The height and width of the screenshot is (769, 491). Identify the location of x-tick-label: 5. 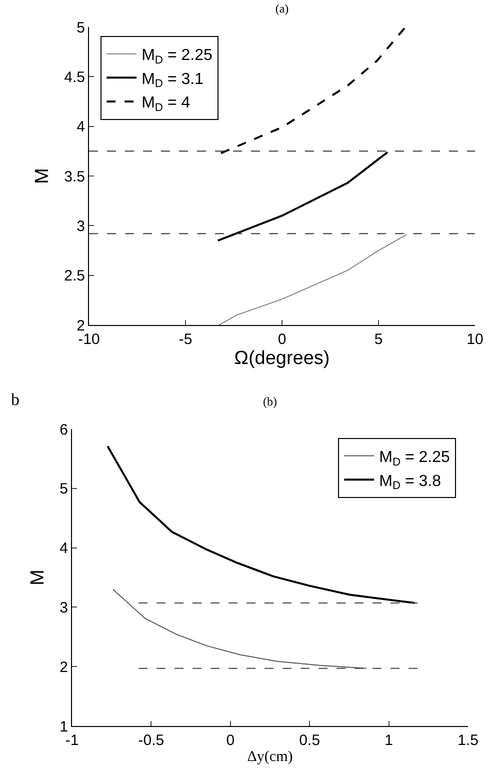
(378, 339).